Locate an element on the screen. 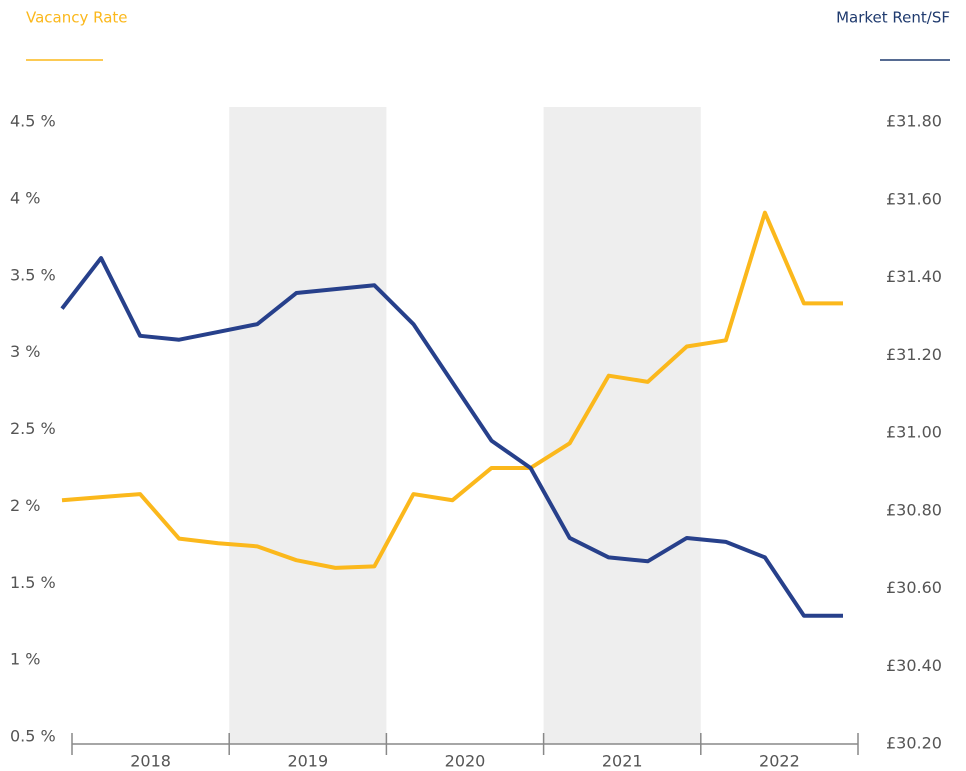 This screenshot has width=966, height=771. x-tick-label: 2019 is located at coordinates (307, 761).